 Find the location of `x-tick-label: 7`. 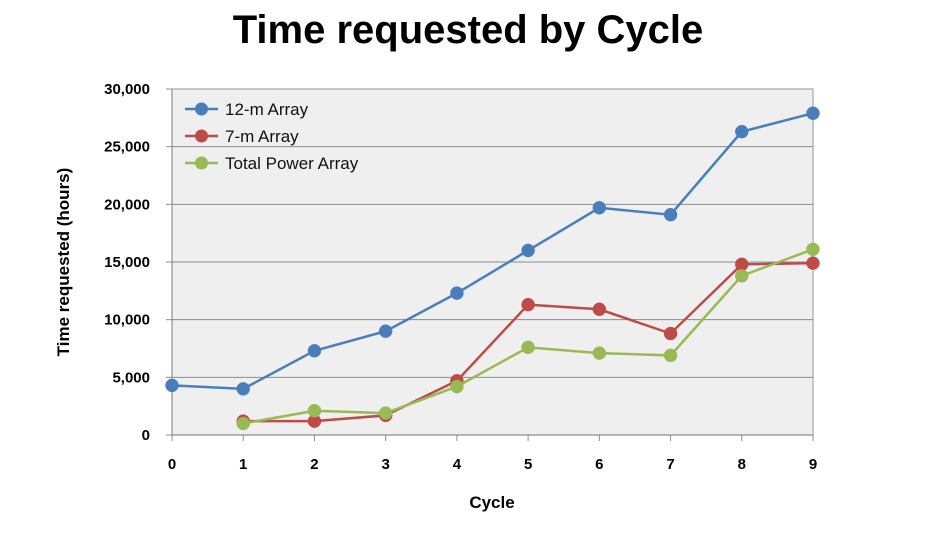

x-tick-label: 7 is located at coordinates (670, 464).